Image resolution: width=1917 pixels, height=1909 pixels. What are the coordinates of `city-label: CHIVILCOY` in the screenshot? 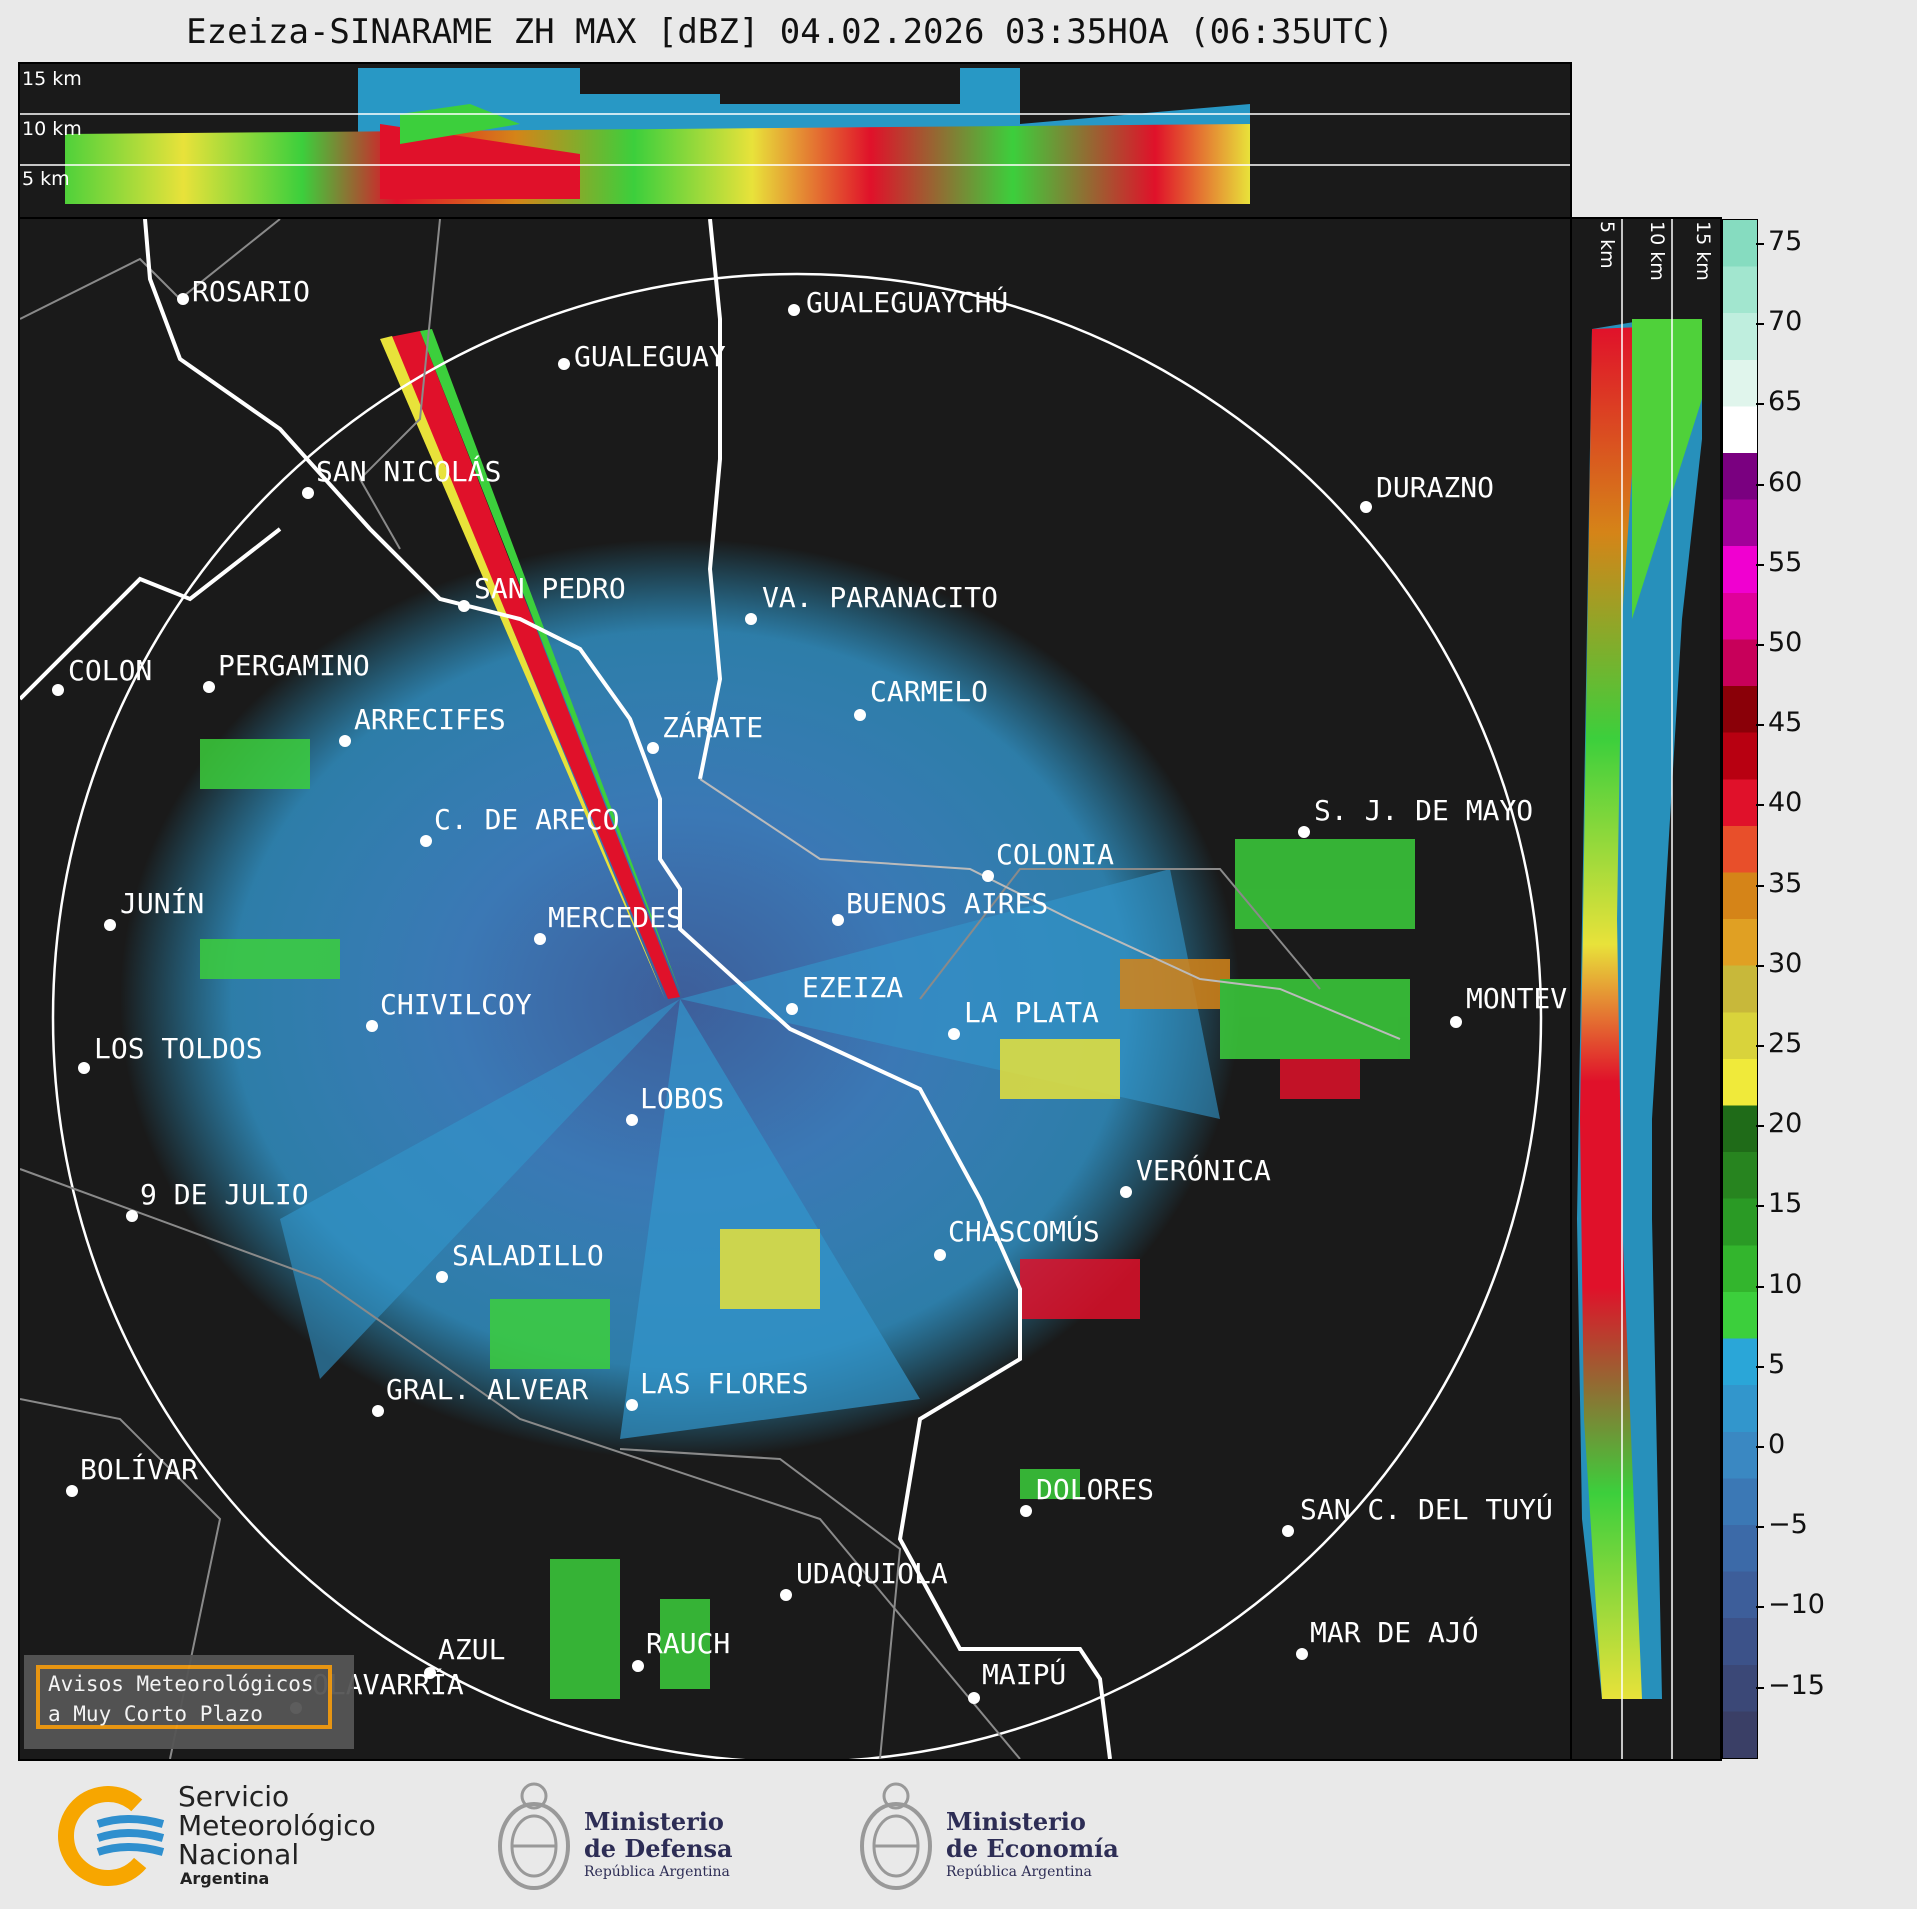 It's located at (456, 1004).